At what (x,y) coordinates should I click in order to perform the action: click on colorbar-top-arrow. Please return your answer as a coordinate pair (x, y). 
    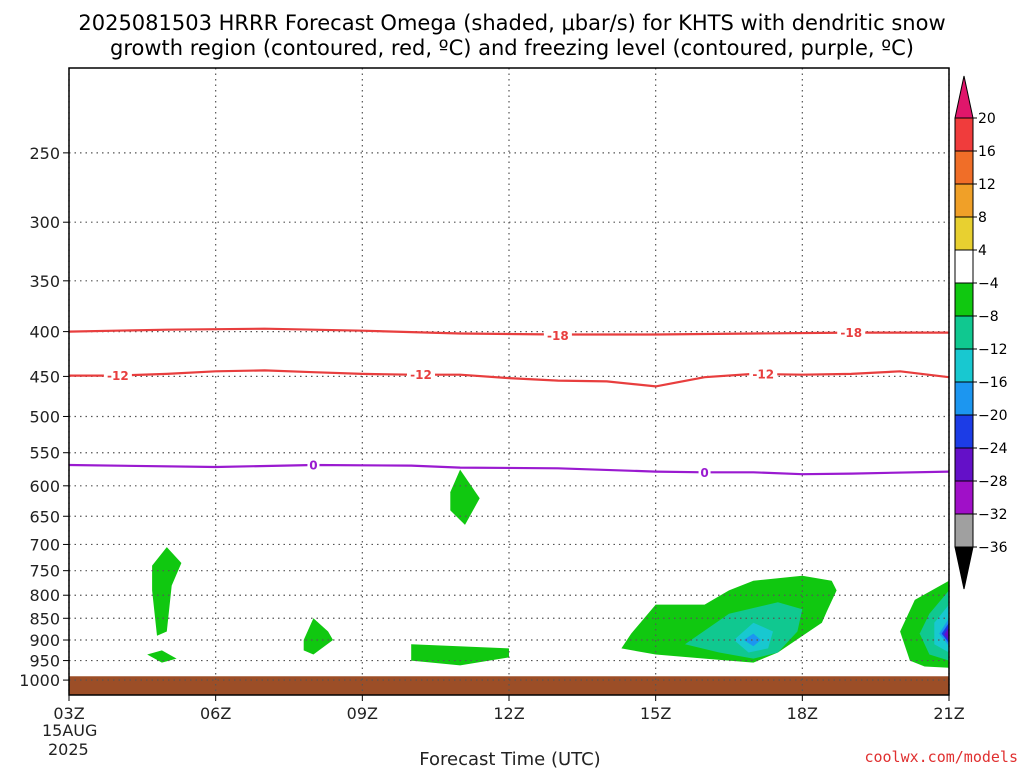
    Looking at the image, I should click on (964, 97).